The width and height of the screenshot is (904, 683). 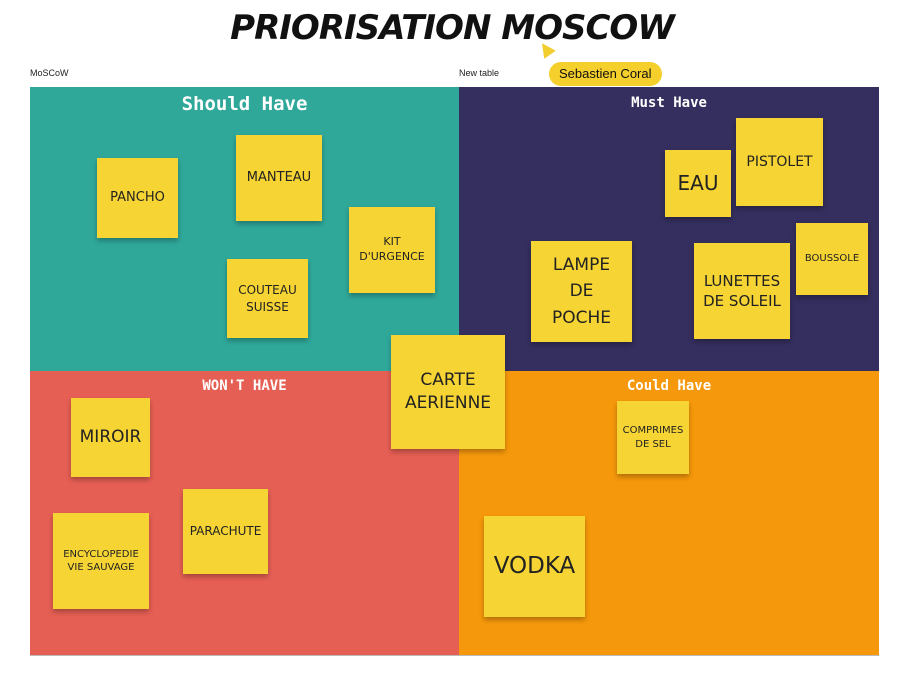 I want to click on collaborator-tag: Sebastien Coral, so click(x=605, y=74).